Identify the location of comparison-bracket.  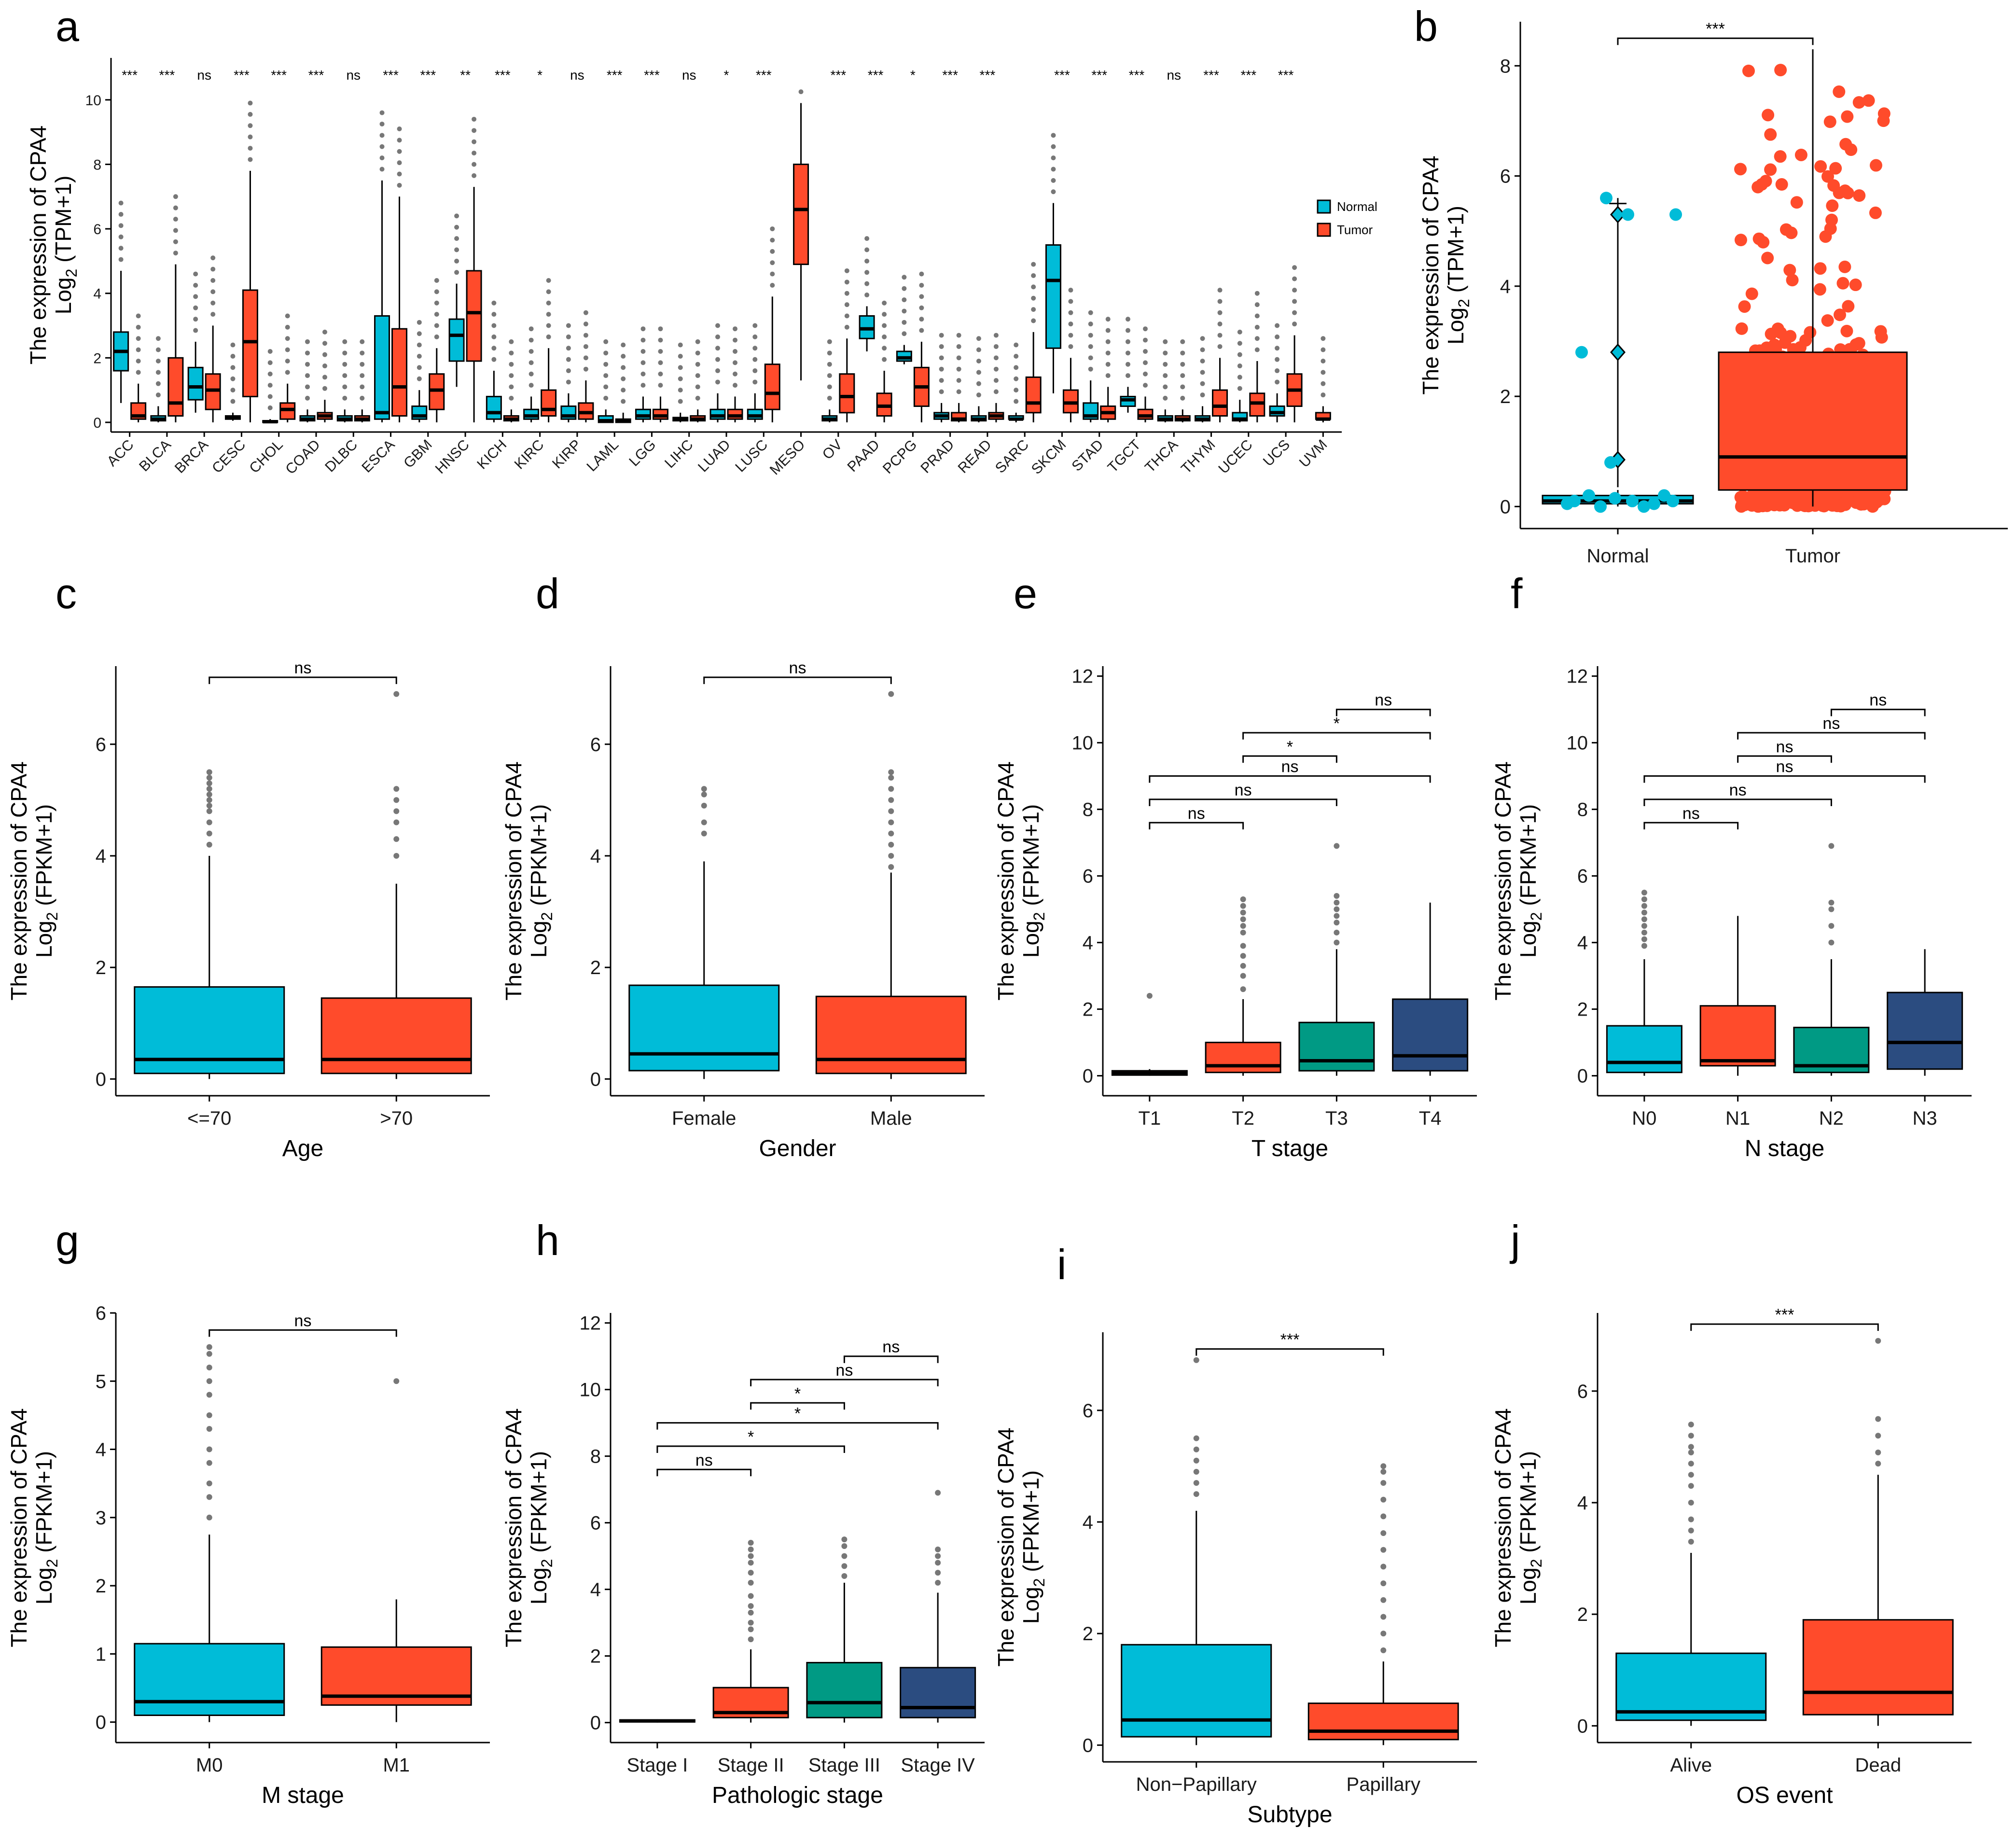
(1785, 779).